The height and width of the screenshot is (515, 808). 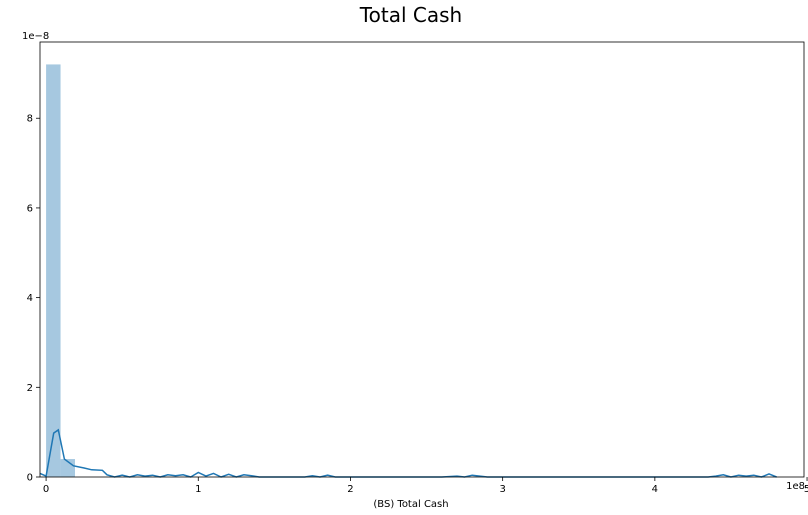 What do you see at coordinates (502, 489) in the screenshot?
I see `x-tick-label: 3` at bounding box center [502, 489].